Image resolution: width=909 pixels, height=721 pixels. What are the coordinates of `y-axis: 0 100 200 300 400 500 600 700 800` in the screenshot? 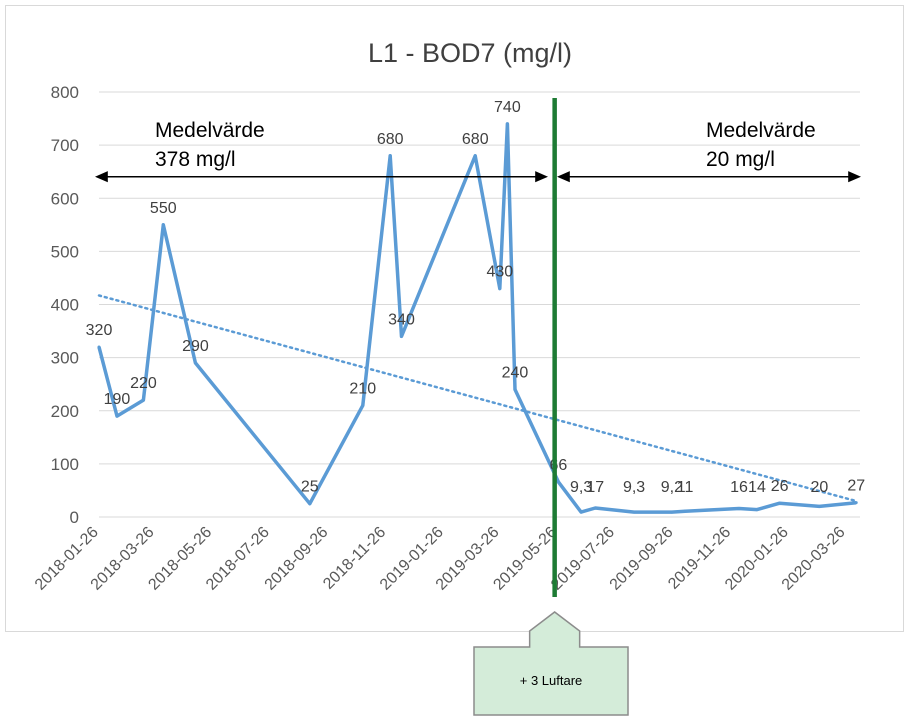 It's located at (65, 305).